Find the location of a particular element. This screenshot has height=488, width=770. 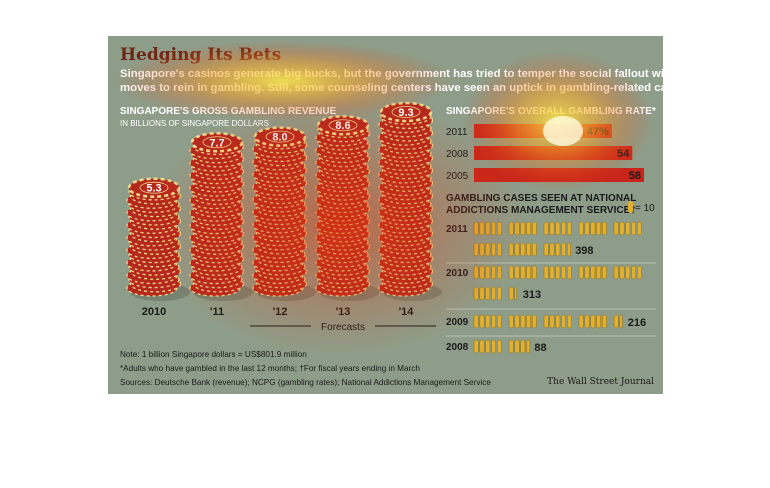

revenue-value-label: 7.7 is located at coordinates (216, 143).